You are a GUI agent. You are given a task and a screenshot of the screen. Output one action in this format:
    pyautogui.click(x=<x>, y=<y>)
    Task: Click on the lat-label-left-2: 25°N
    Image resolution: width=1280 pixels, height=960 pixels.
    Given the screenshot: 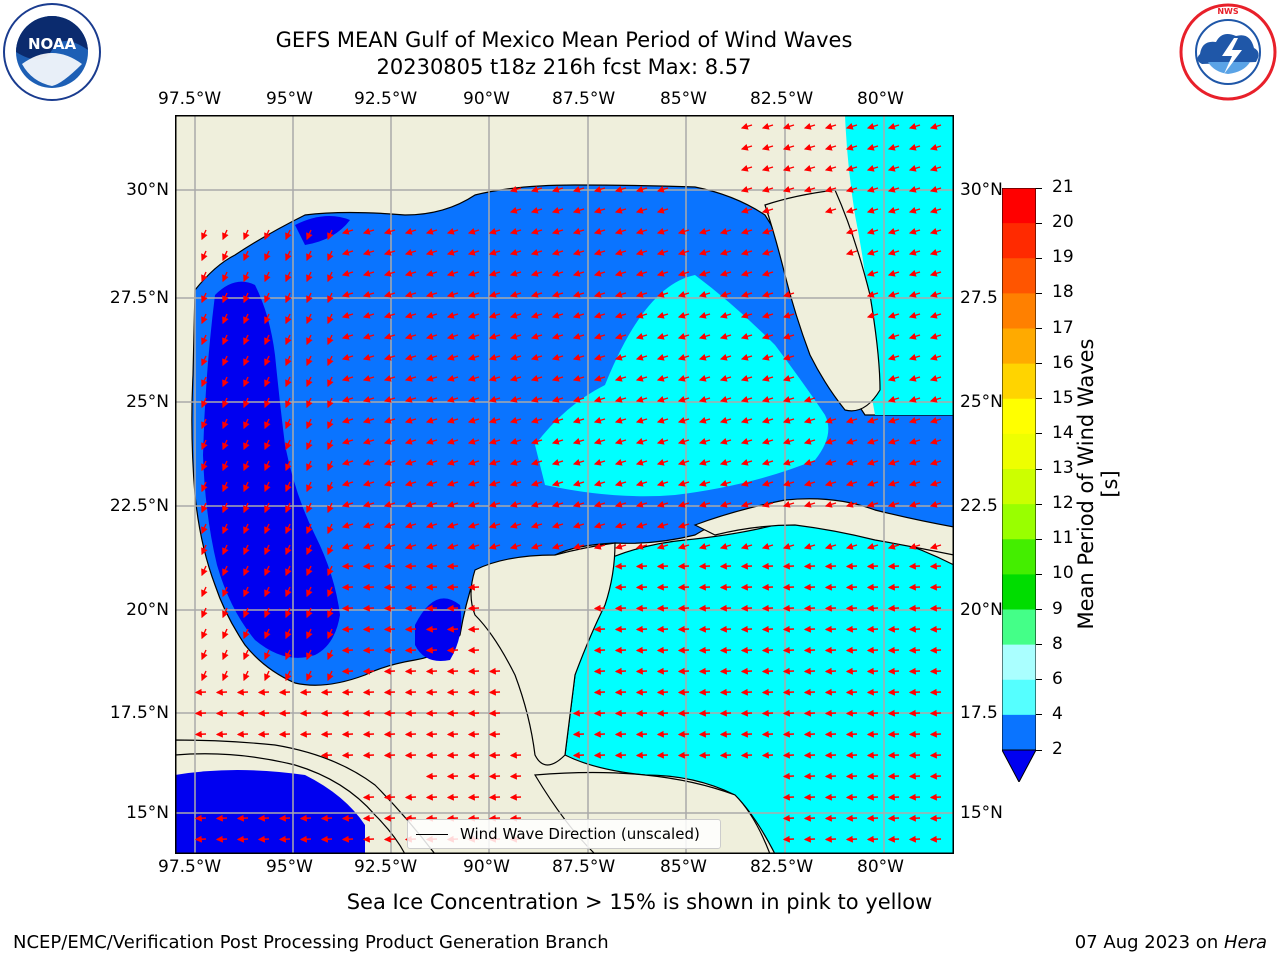 What is the action you would take?
    pyautogui.click(x=147, y=402)
    